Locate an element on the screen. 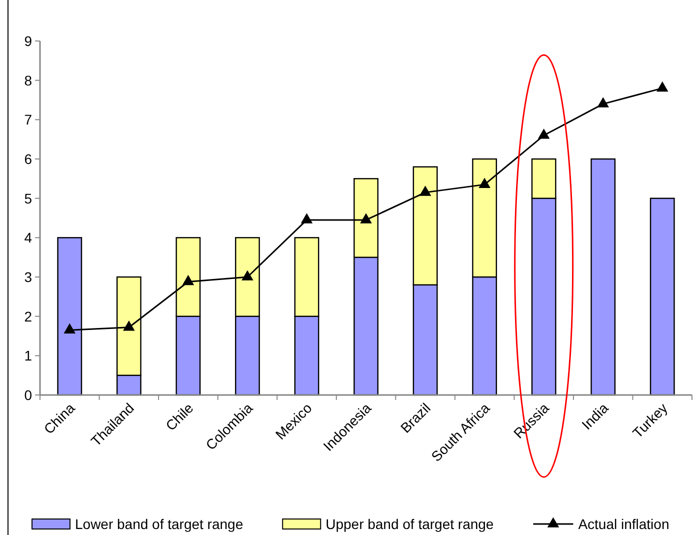  y-tick-label: 1 is located at coordinates (28, 356).